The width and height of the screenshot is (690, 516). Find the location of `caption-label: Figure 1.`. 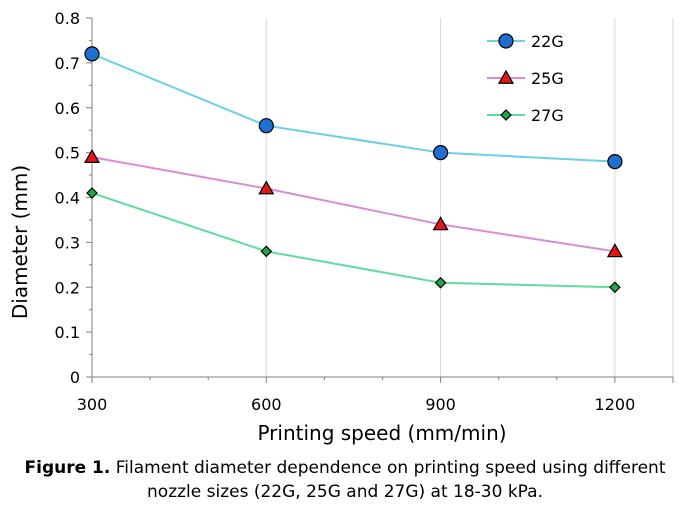

caption-label: Figure 1. is located at coordinates (67, 468).